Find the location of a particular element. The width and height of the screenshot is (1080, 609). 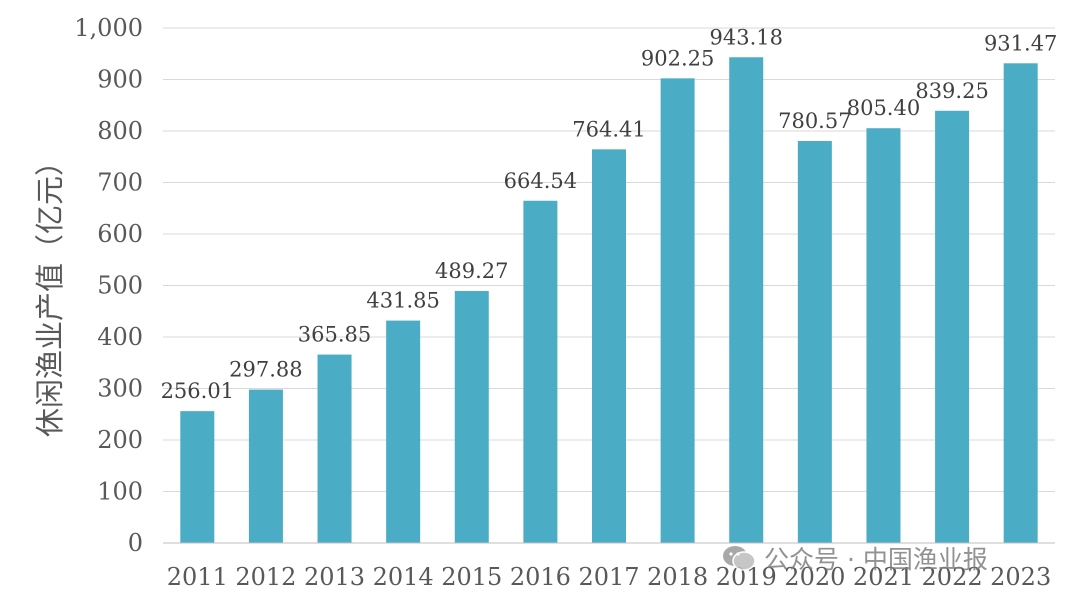

data-label-2014: 431.85 is located at coordinates (402, 301).